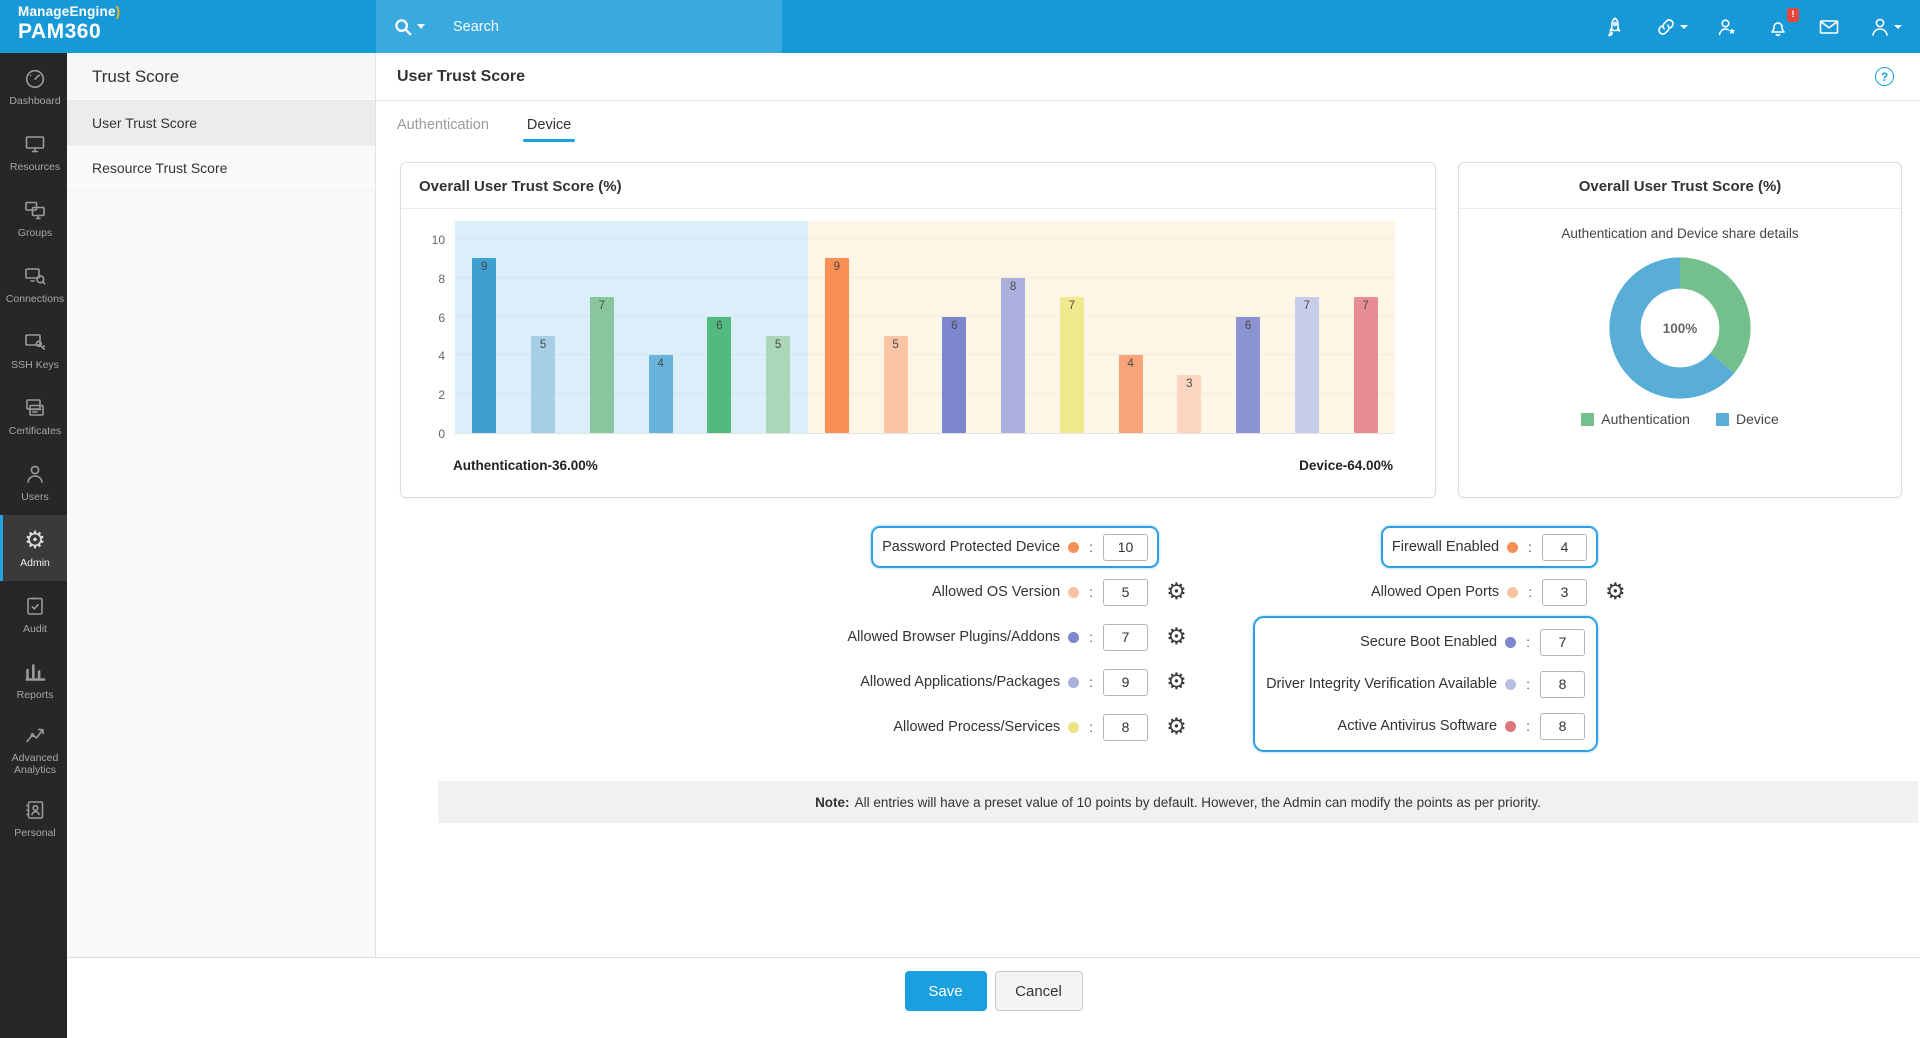 The height and width of the screenshot is (1038, 1920). What do you see at coordinates (35, 430) in the screenshot?
I see `sidebar-item-label: Certificates` at bounding box center [35, 430].